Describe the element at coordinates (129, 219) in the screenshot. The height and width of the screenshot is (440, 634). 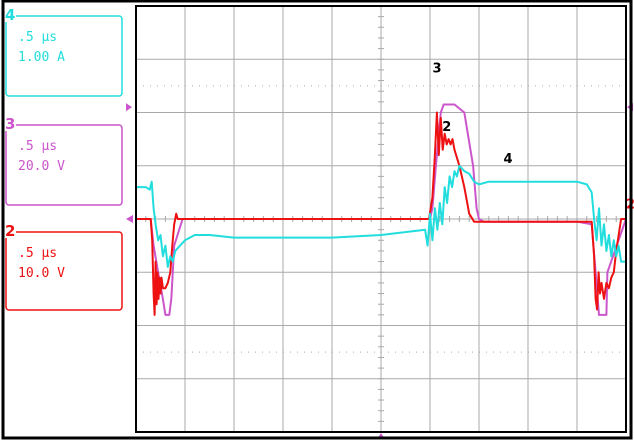
I see `ground-marker-left-icon` at that location.